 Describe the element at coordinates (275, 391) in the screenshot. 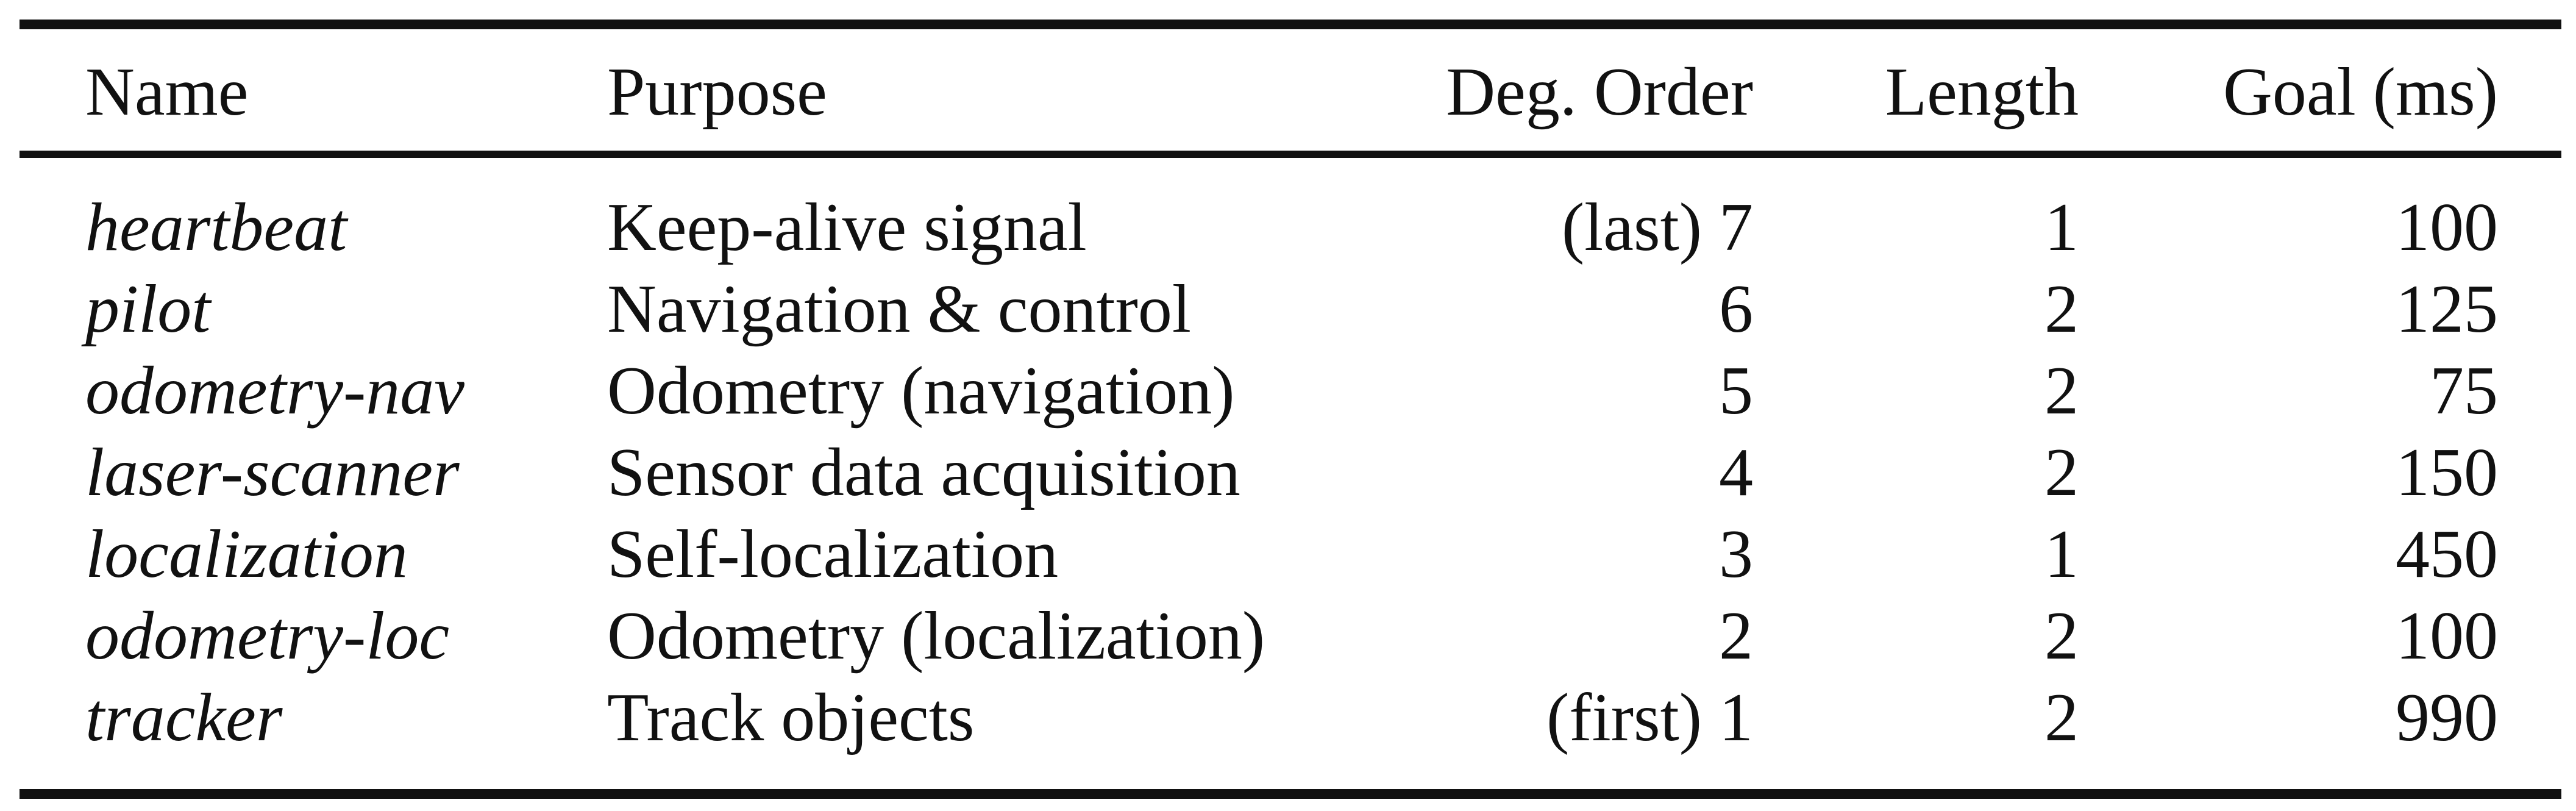

I see `cell-name: odometry-nav` at that location.